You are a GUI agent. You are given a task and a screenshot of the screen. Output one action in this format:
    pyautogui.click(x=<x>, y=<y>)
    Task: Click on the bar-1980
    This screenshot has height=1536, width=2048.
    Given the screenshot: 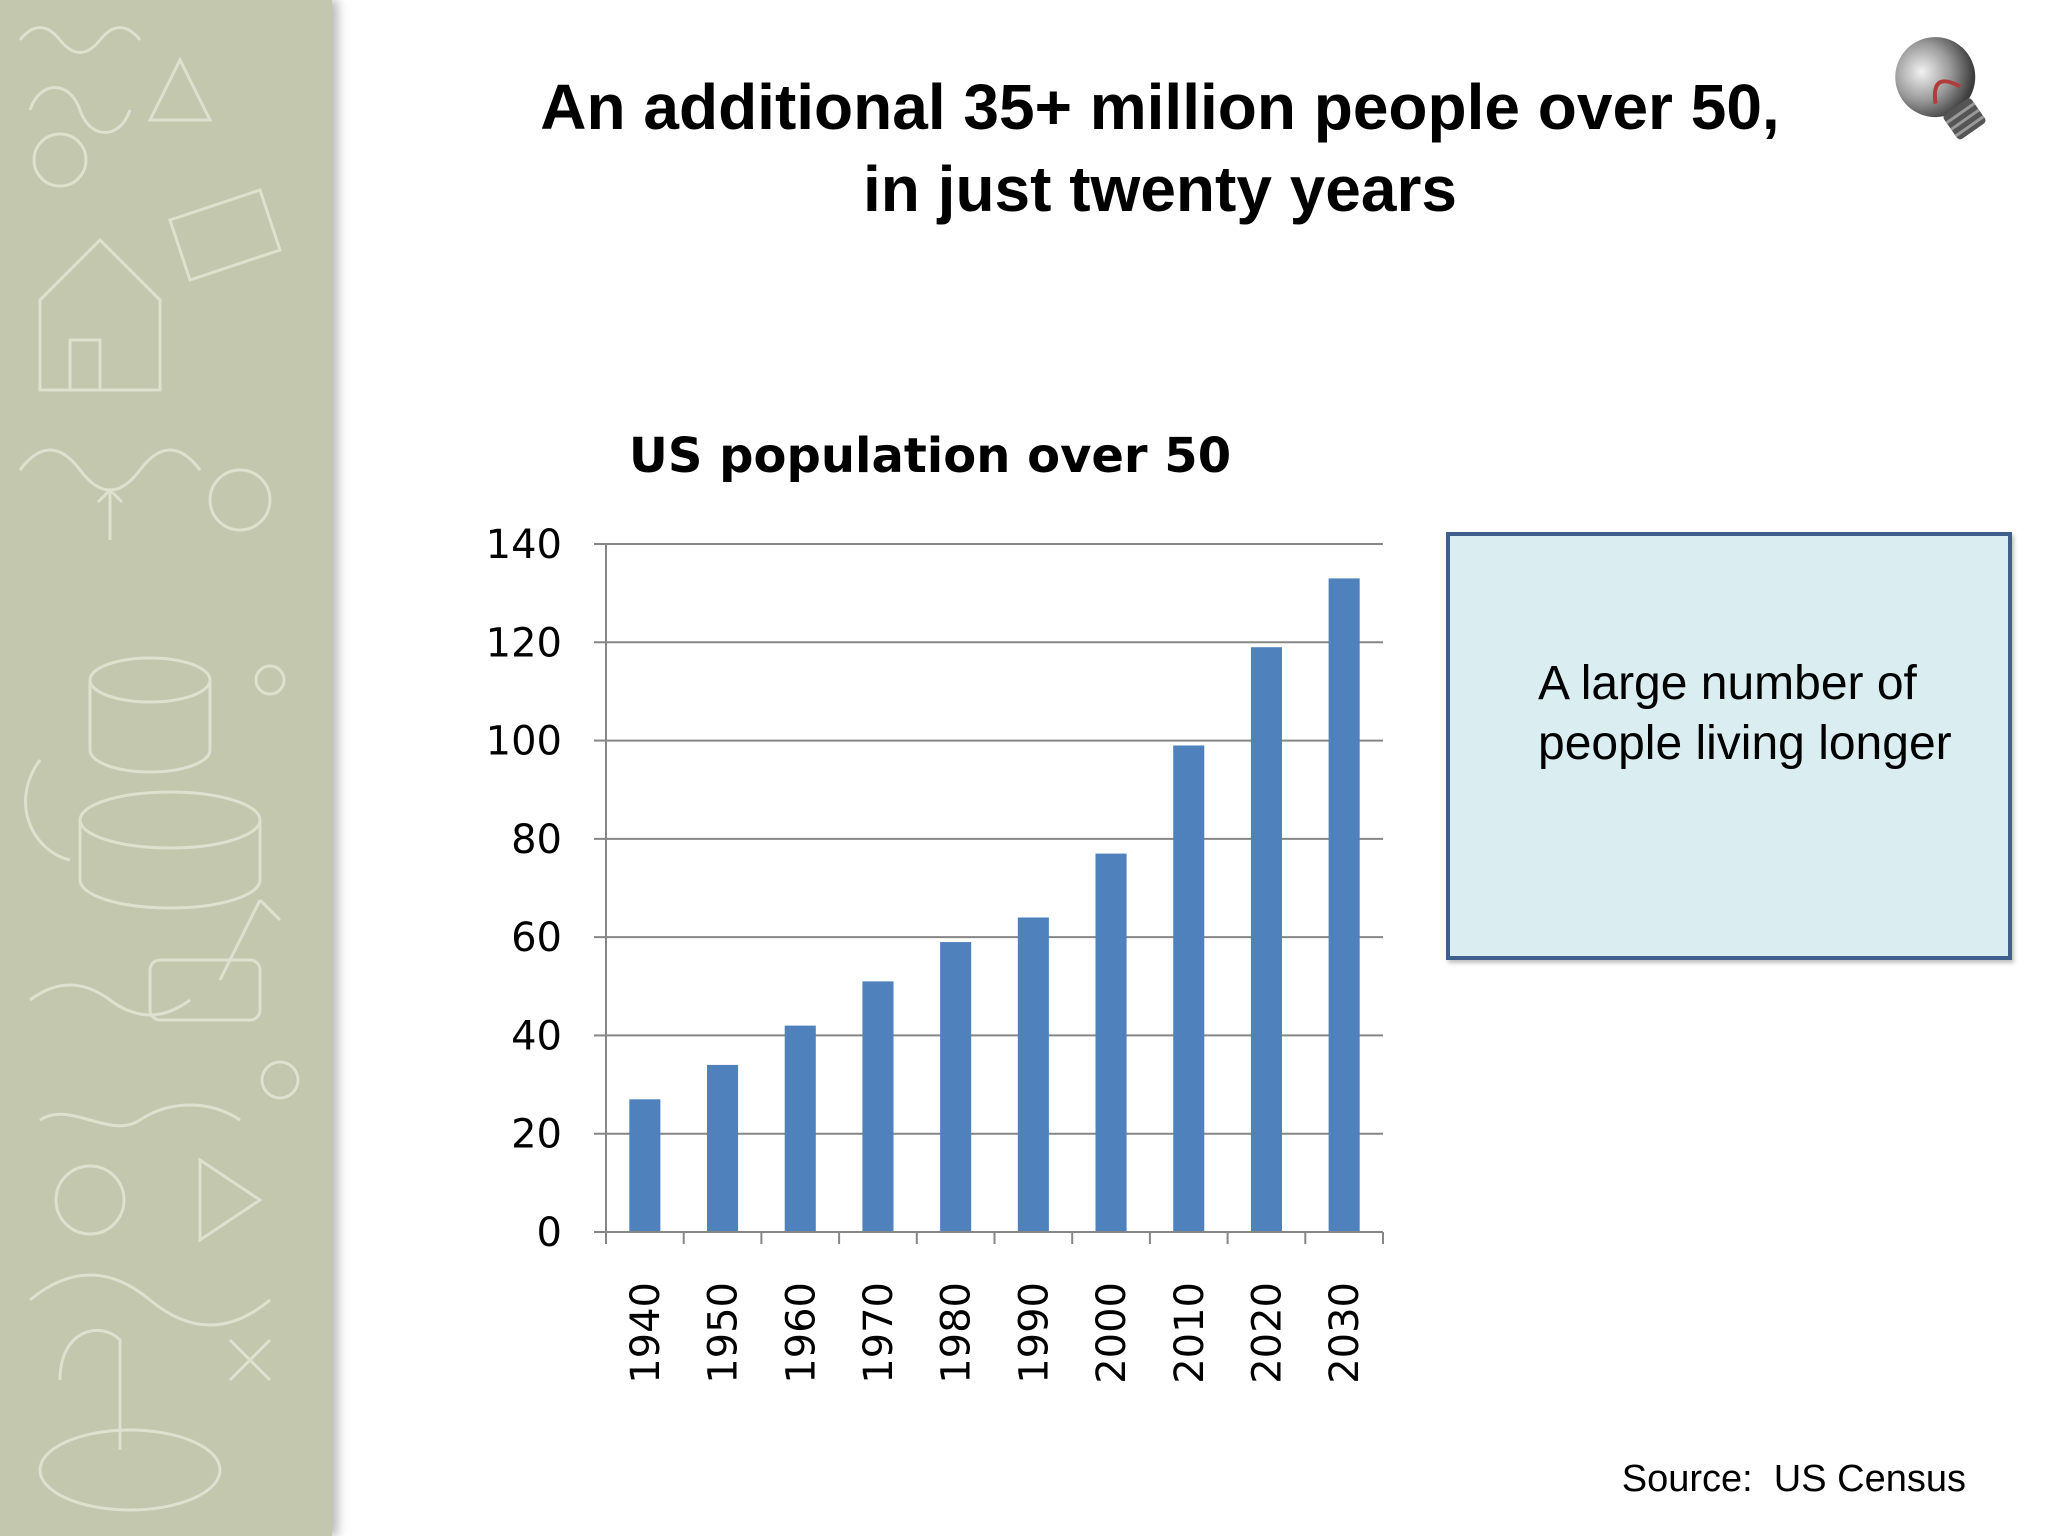 What is the action you would take?
    pyautogui.click(x=956, y=1087)
    